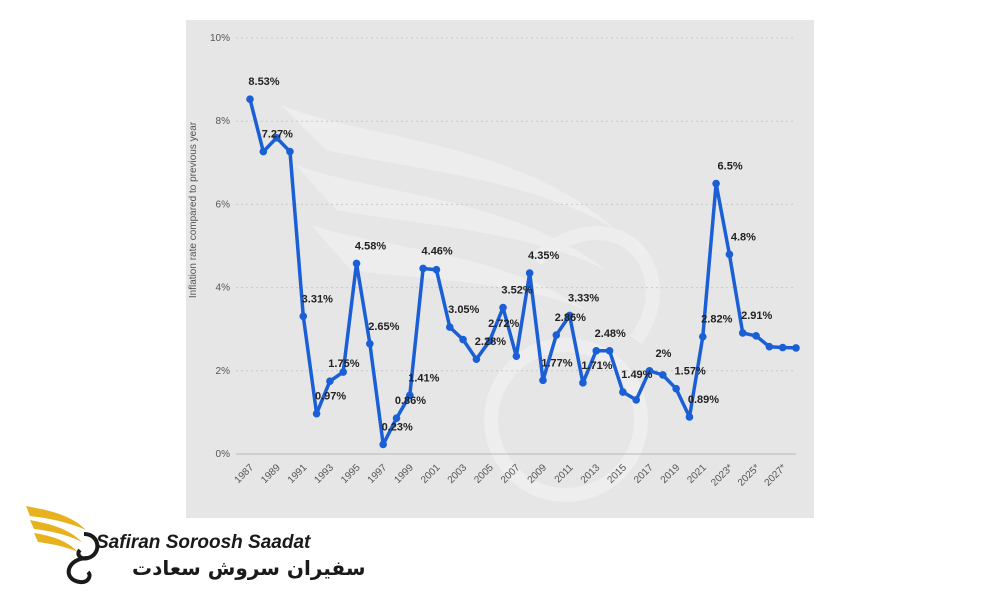 The height and width of the screenshot is (600, 1000). What do you see at coordinates (636, 375) in the screenshot?
I see `data-label: 1.49%` at bounding box center [636, 375].